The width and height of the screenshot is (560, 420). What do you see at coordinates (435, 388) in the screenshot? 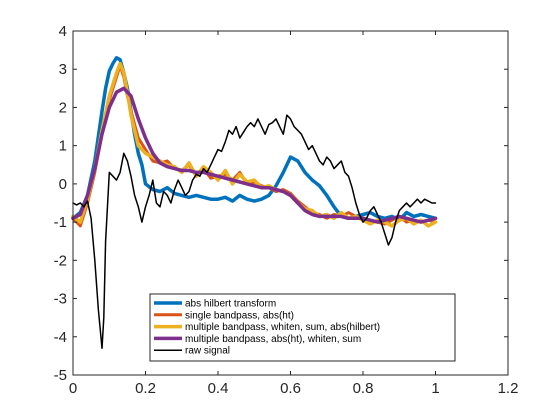
I see `x-tick-label: 1` at bounding box center [435, 388].